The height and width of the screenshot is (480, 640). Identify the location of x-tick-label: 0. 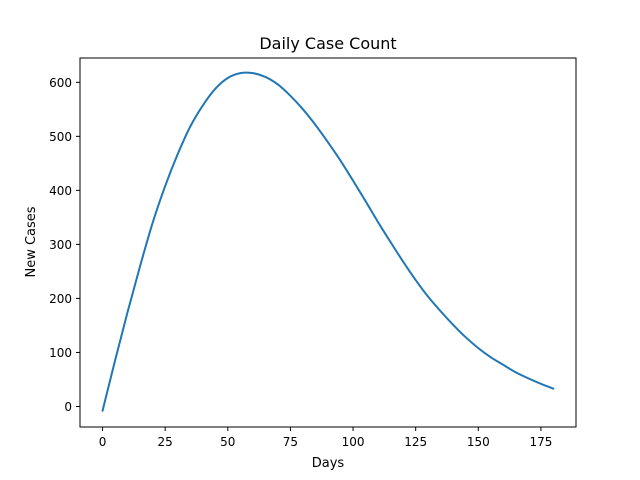
(103, 442).